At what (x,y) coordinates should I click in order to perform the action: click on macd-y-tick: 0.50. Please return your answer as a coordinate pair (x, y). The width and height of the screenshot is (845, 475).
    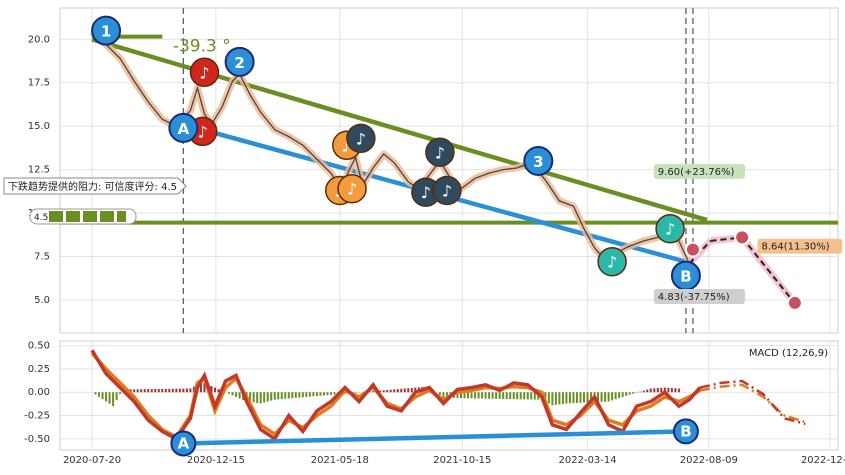
    Looking at the image, I should click on (39, 346).